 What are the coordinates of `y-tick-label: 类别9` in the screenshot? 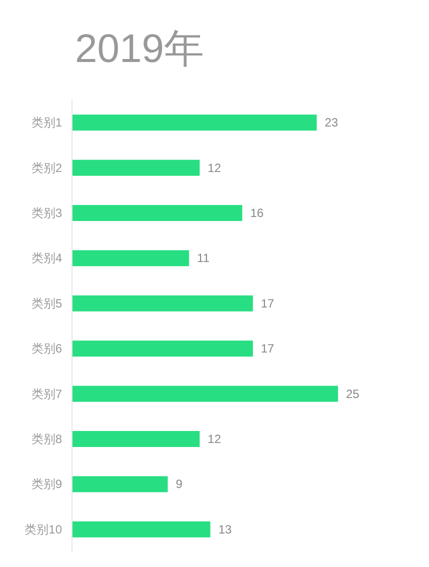 It's located at (46, 484).